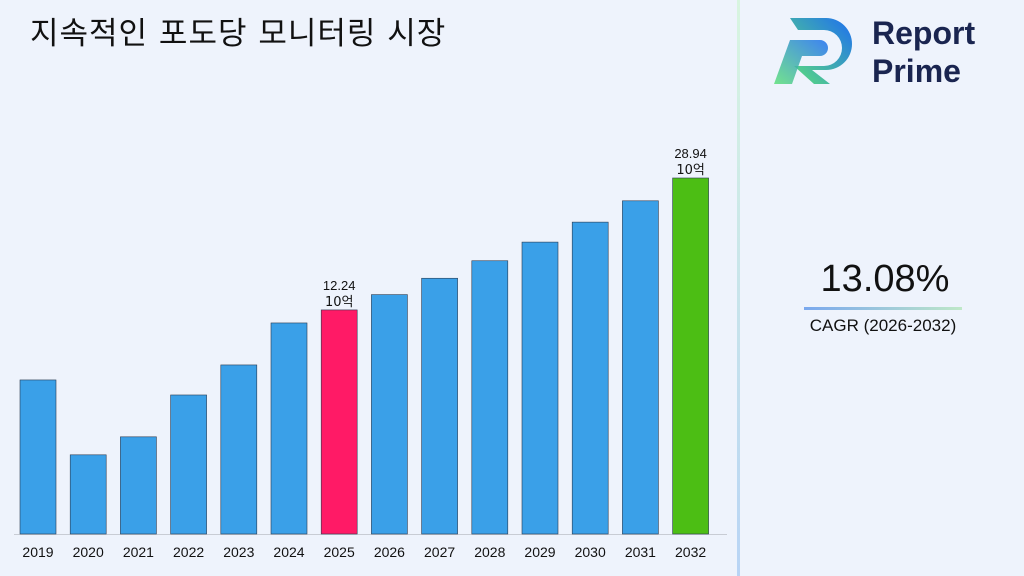 Image resolution: width=1024 pixels, height=576 pixels. I want to click on bar-2028, so click(490, 397).